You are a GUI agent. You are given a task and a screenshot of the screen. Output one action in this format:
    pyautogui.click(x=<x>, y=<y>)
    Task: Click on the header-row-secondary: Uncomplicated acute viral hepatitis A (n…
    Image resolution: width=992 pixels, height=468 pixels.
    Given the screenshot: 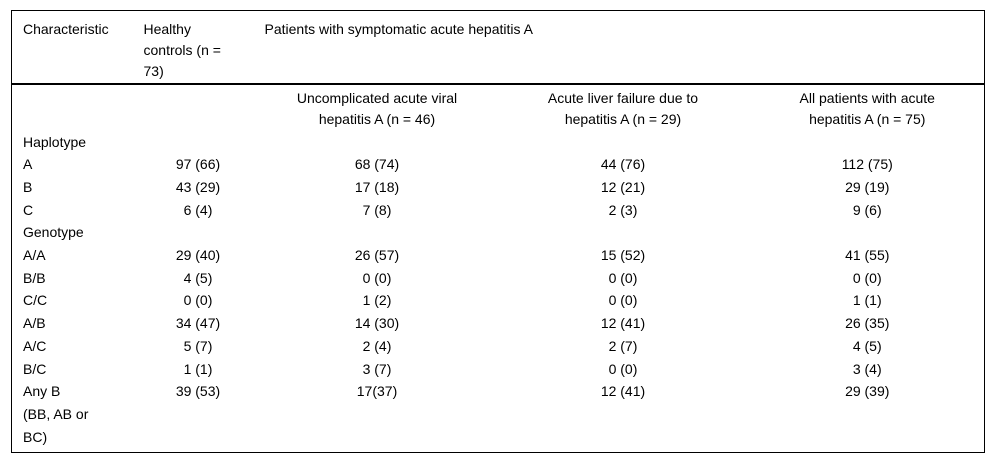 What is the action you would take?
    pyautogui.click(x=498, y=107)
    